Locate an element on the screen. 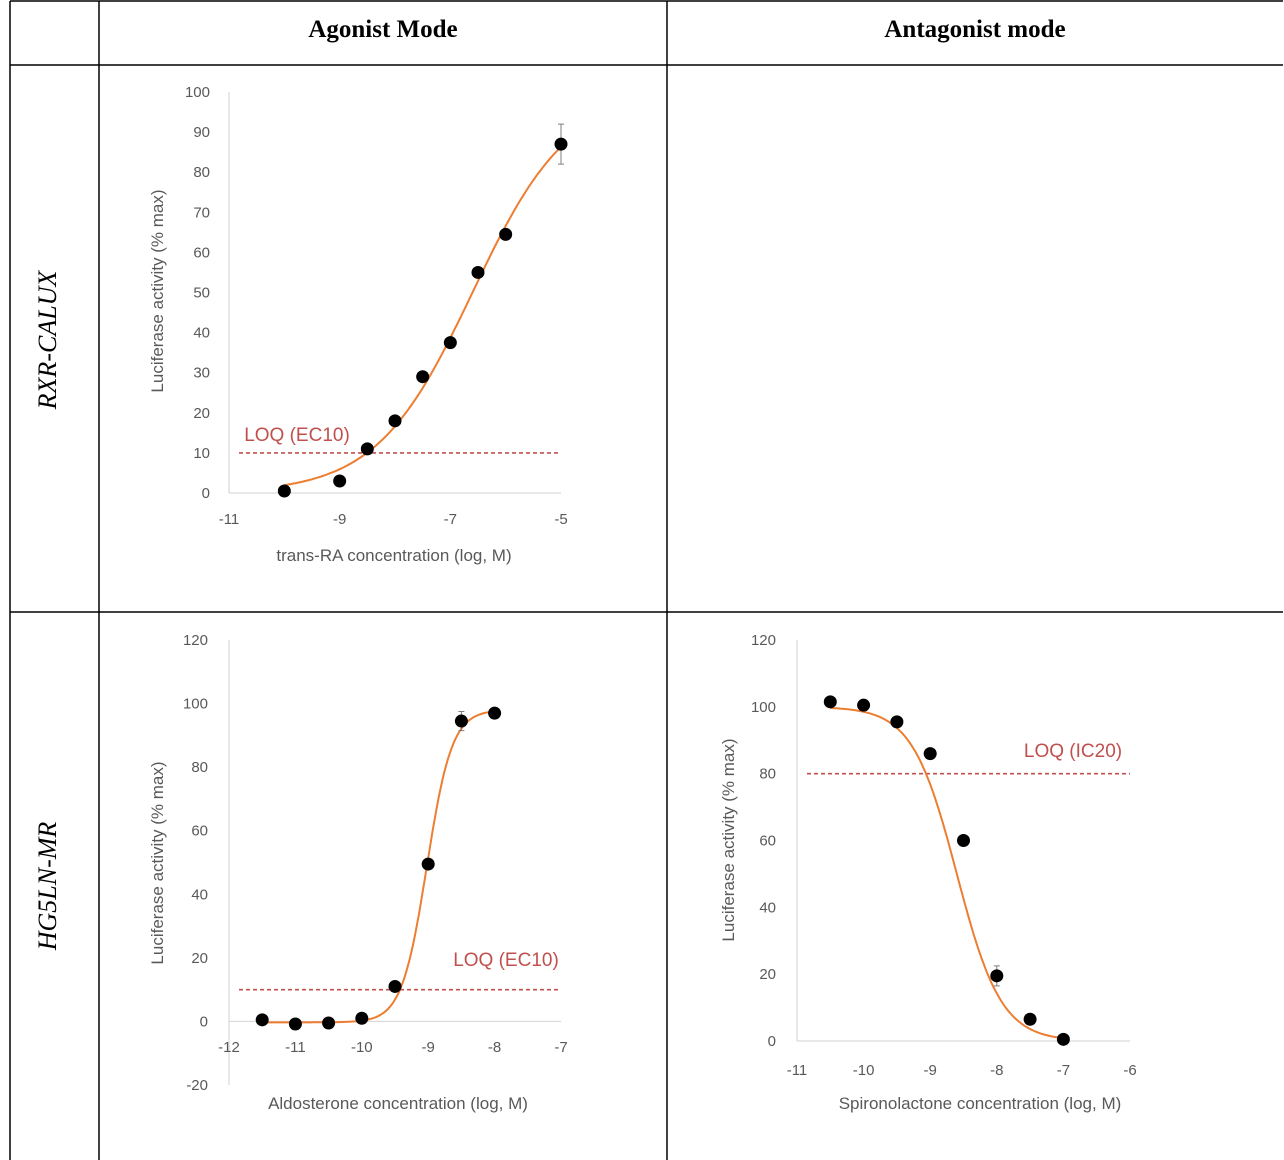 The height and width of the screenshot is (1160, 1284). x-tick-label: -5 is located at coordinates (560, 519).